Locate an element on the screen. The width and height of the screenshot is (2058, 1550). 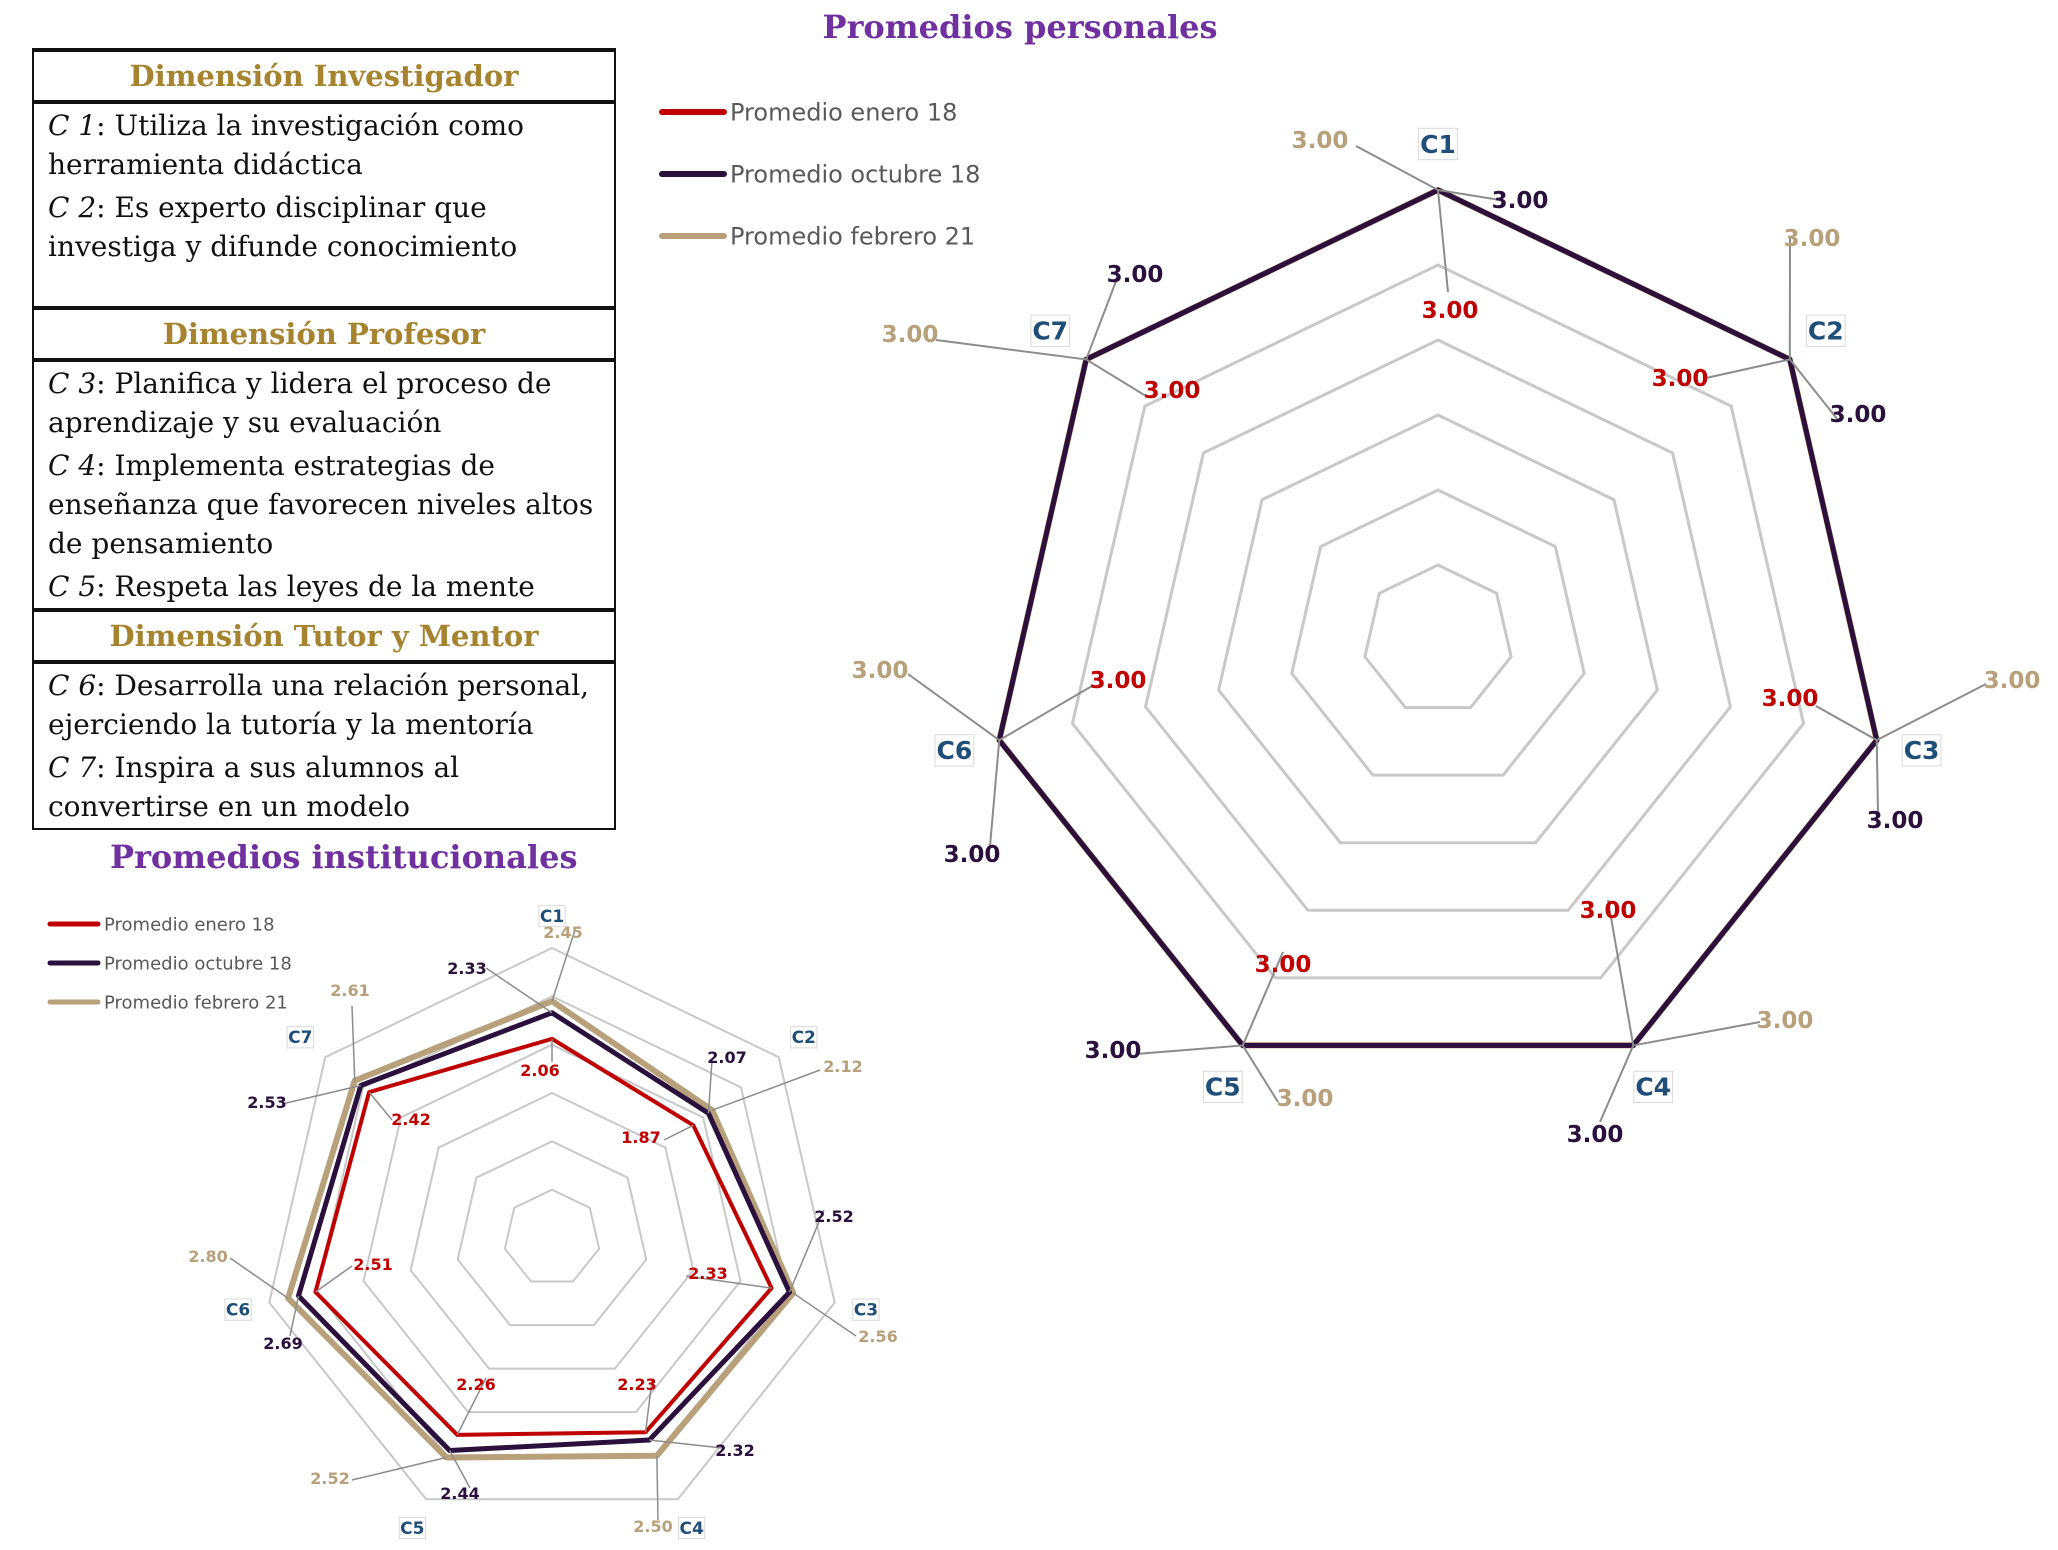
data-label-octubre-c4: 2.32 is located at coordinates (734, 1450).